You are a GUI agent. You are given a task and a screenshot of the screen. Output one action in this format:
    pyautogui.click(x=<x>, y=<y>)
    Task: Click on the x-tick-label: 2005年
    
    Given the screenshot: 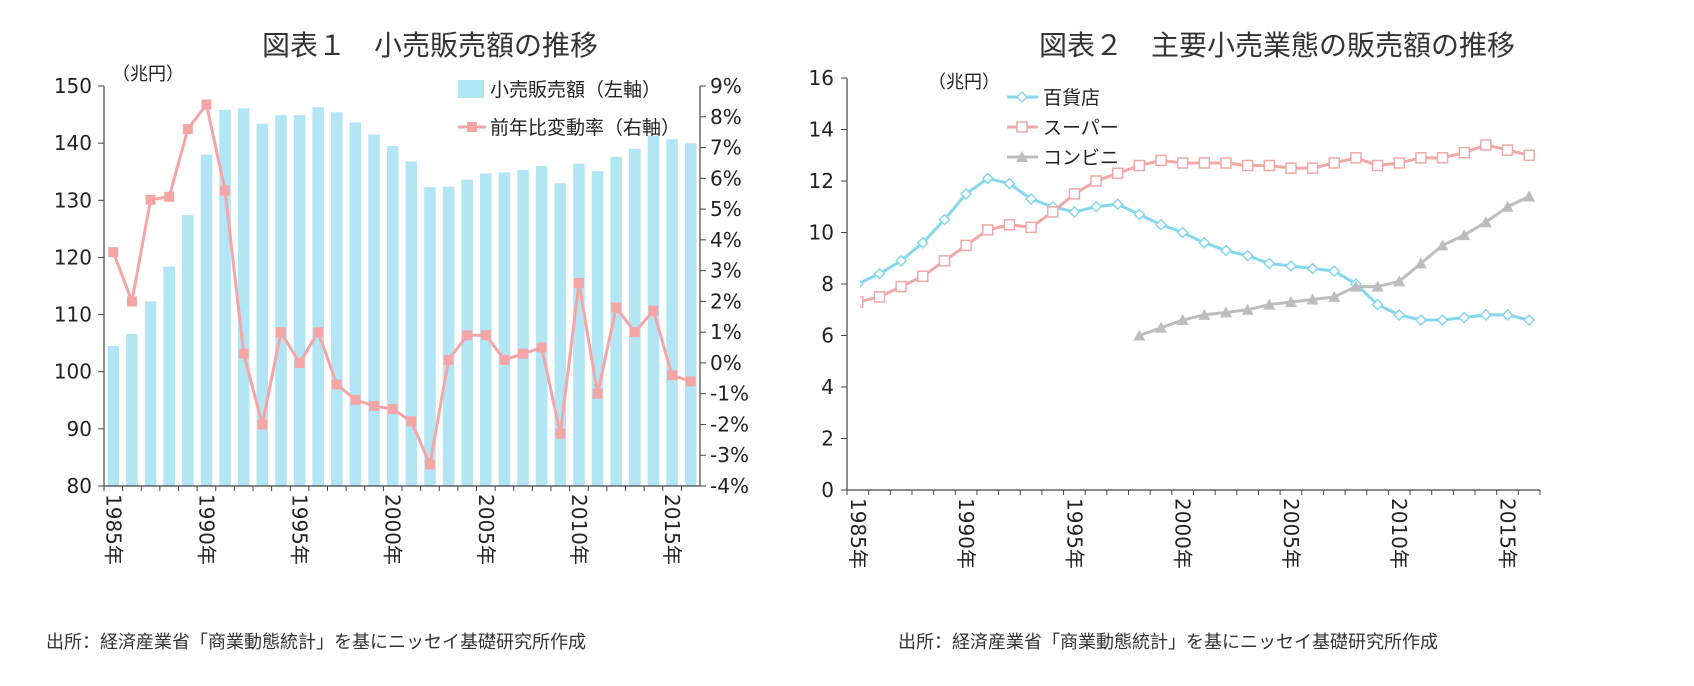 What is the action you would take?
    pyautogui.click(x=486, y=529)
    